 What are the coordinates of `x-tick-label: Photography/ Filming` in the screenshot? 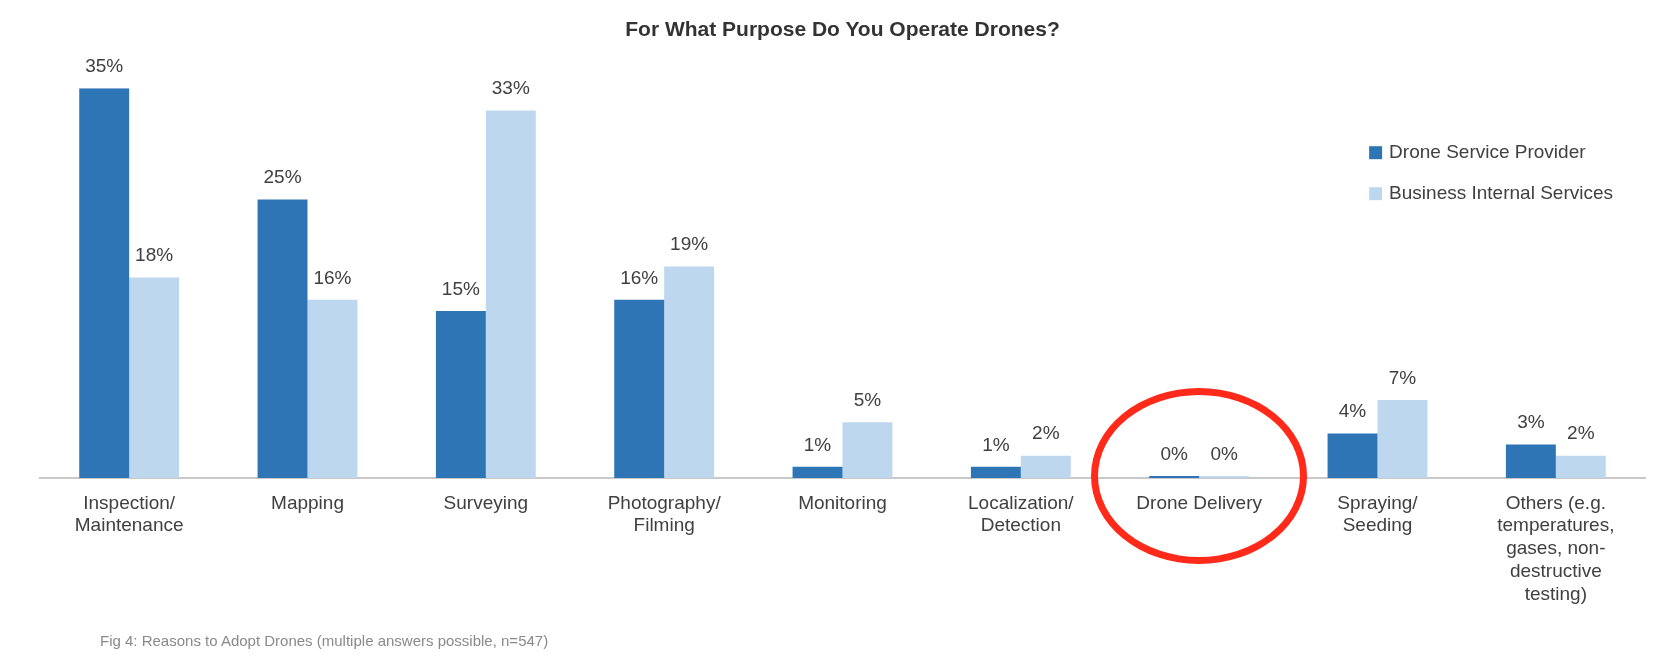 It's located at (664, 513).